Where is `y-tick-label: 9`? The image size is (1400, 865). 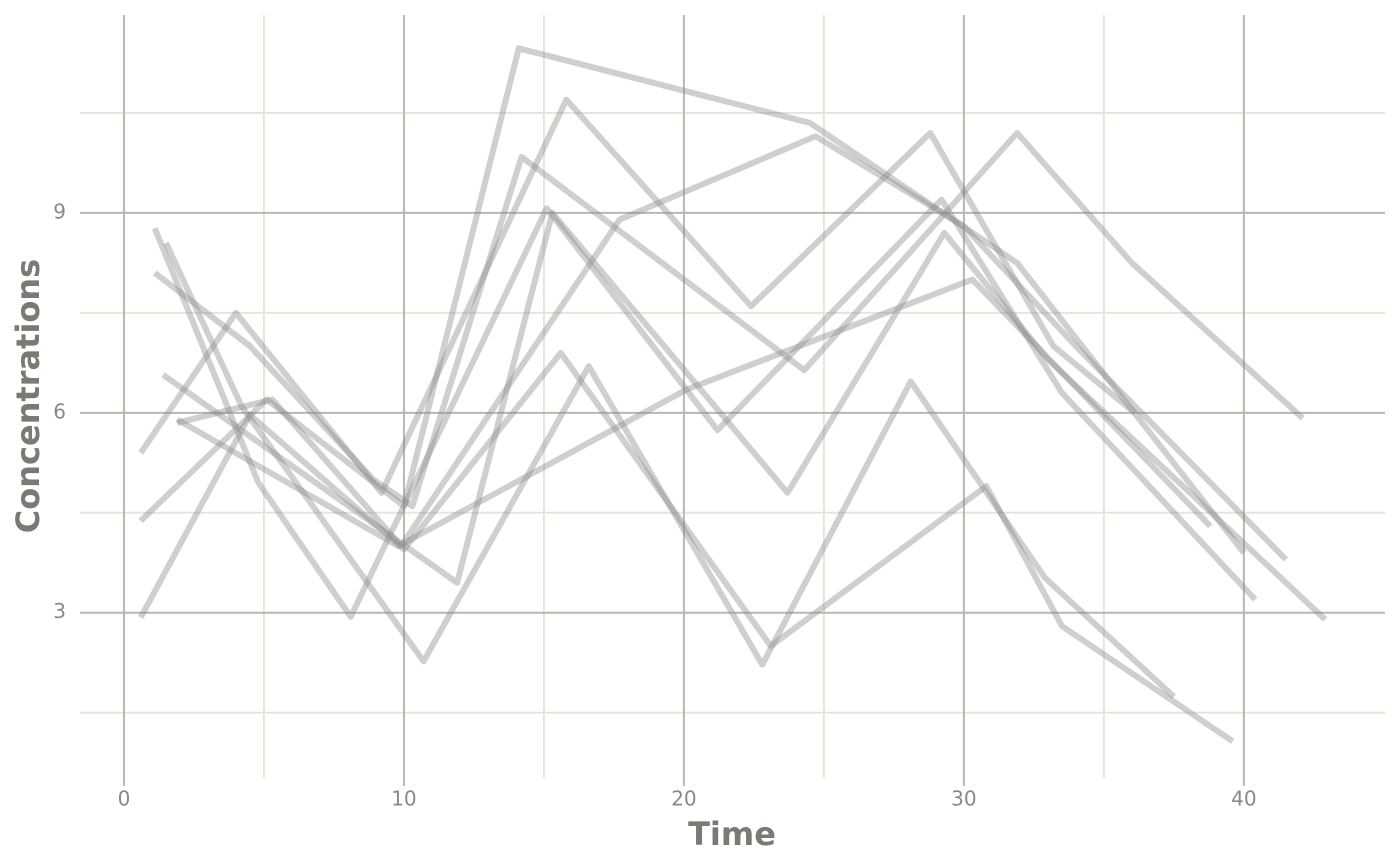 y-tick-label: 9 is located at coordinates (59, 211).